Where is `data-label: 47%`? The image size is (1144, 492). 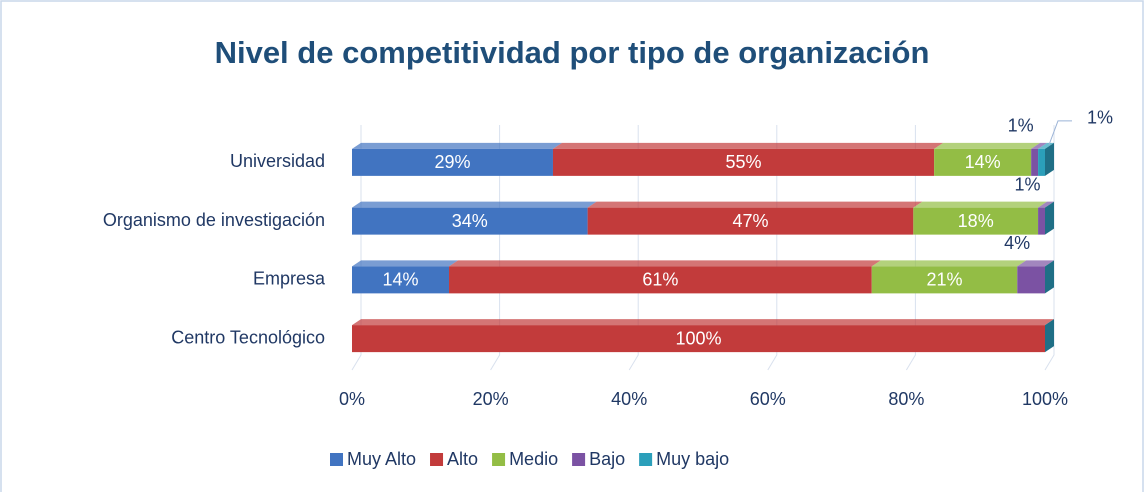
data-label: 47% is located at coordinates (750, 221).